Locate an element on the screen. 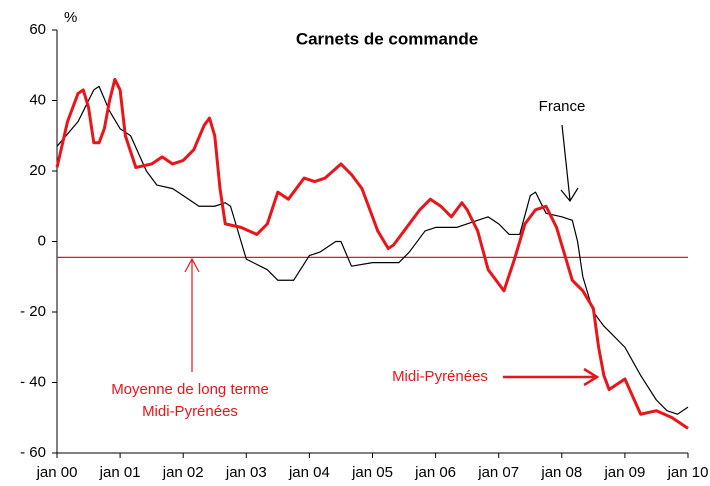 The height and width of the screenshot is (486, 710). x-tick-label: jan 02 is located at coordinates (183, 472).